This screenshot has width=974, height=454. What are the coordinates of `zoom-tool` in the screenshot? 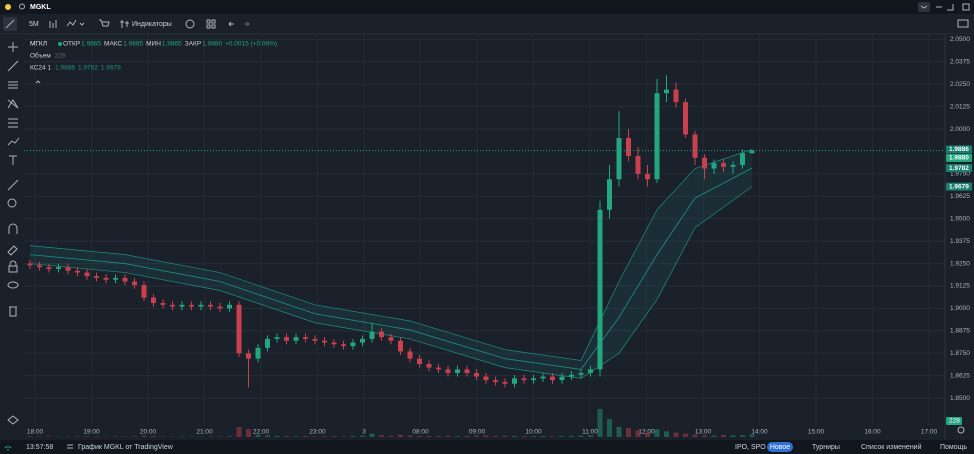 It's located at (12, 203).